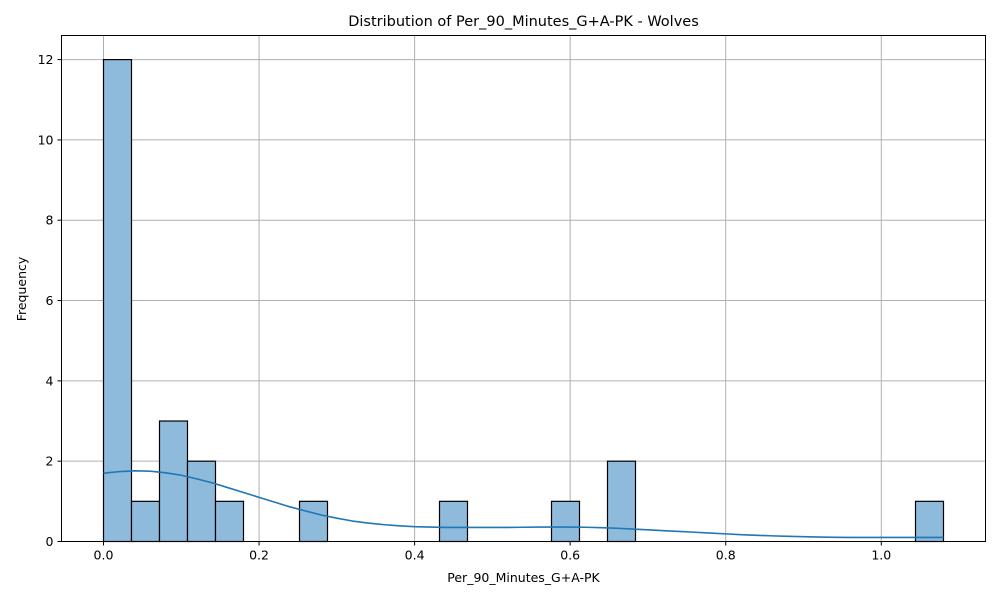 This screenshot has width=1000, height=604. What do you see at coordinates (46, 139) in the screenshot?
I see `y-tick-label: 10` at bounding box center [46, 139].